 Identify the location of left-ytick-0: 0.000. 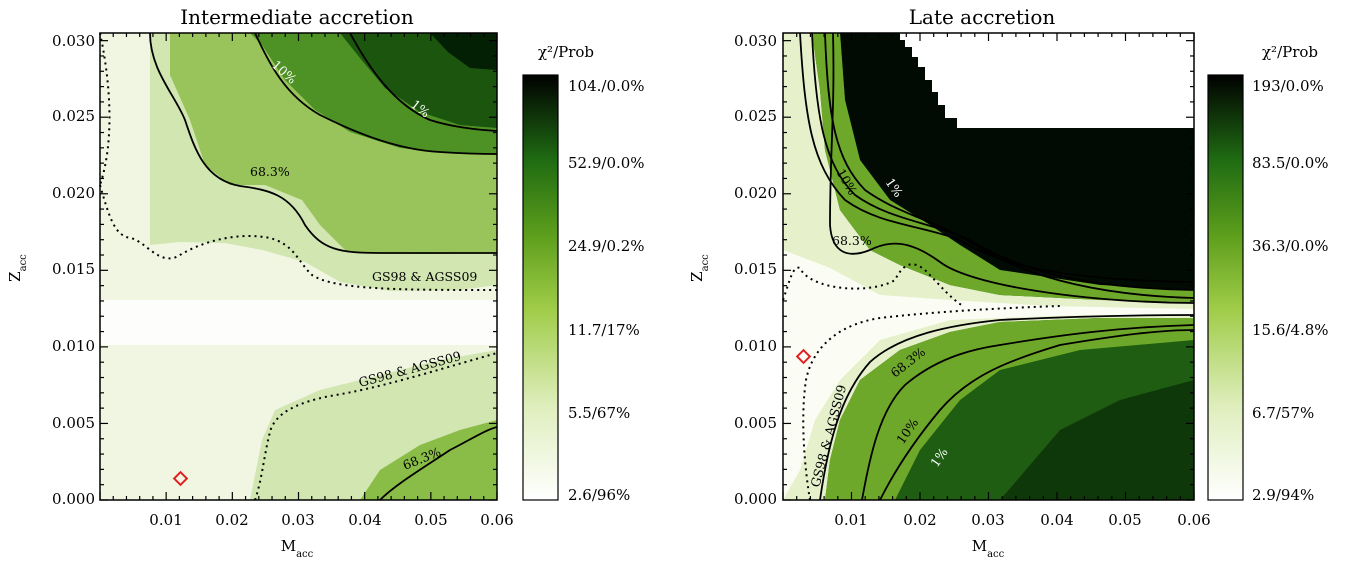
(73, 499).